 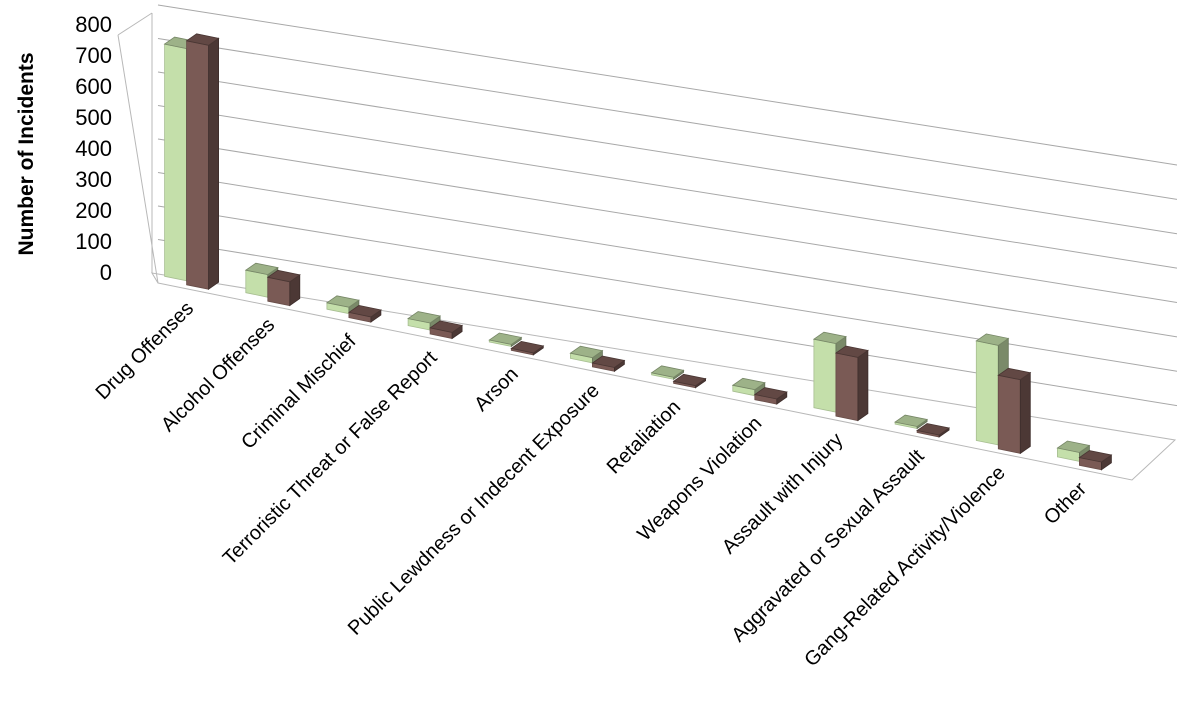 I want to click on x-category-label: Aggravated or Sexual Assault, so click(x=828, y=545).